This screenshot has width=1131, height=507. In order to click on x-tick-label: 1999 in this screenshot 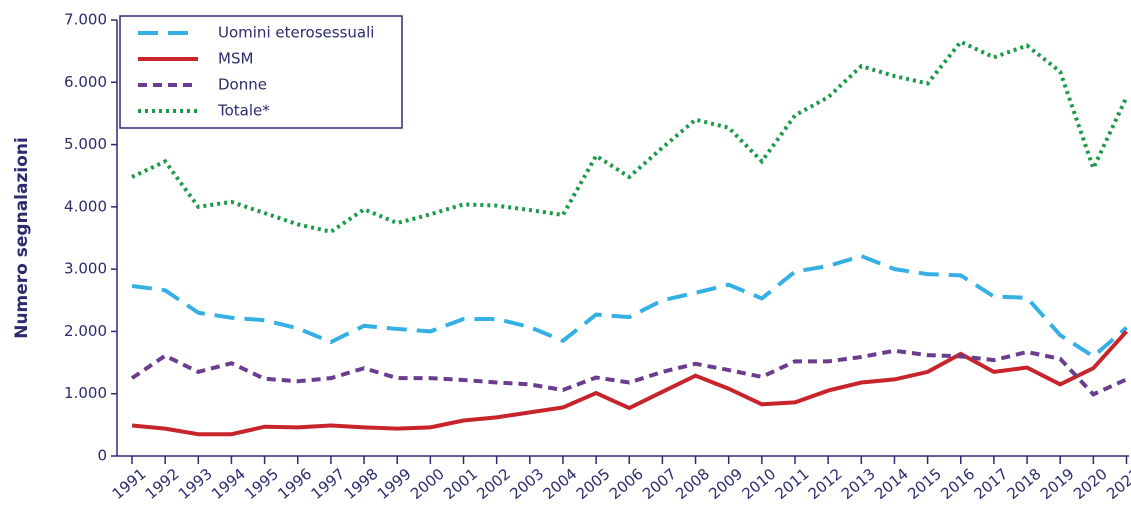, I will do `click(394, 484)`.